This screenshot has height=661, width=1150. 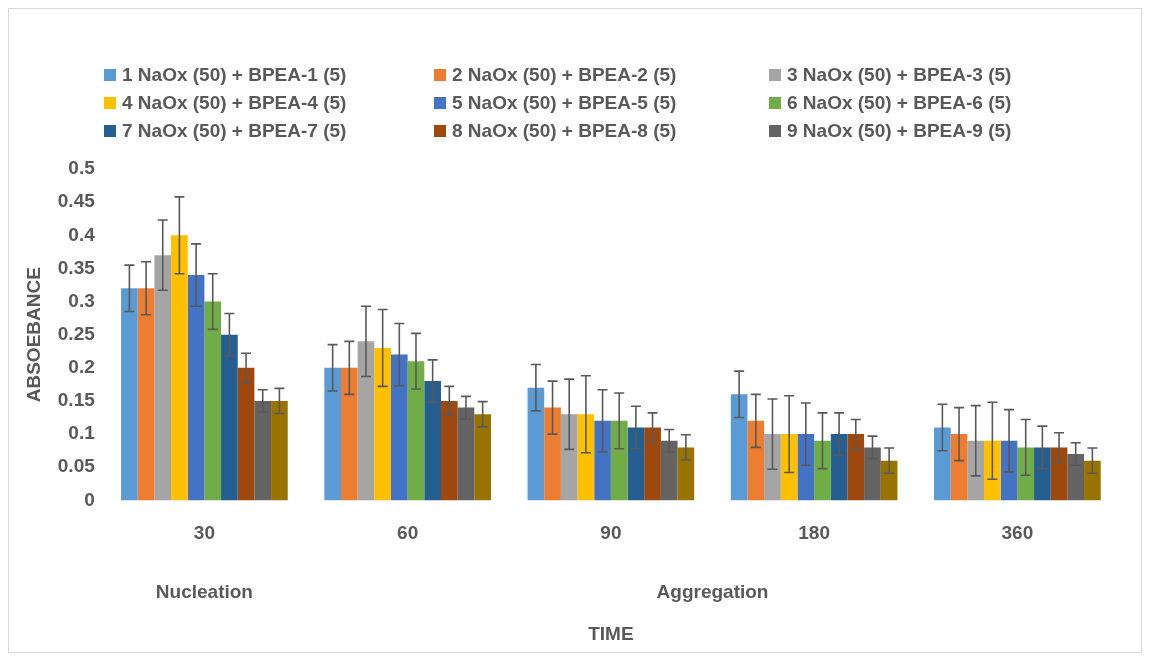 I want to click on text: Nucleation, so click(x=204, y=591).